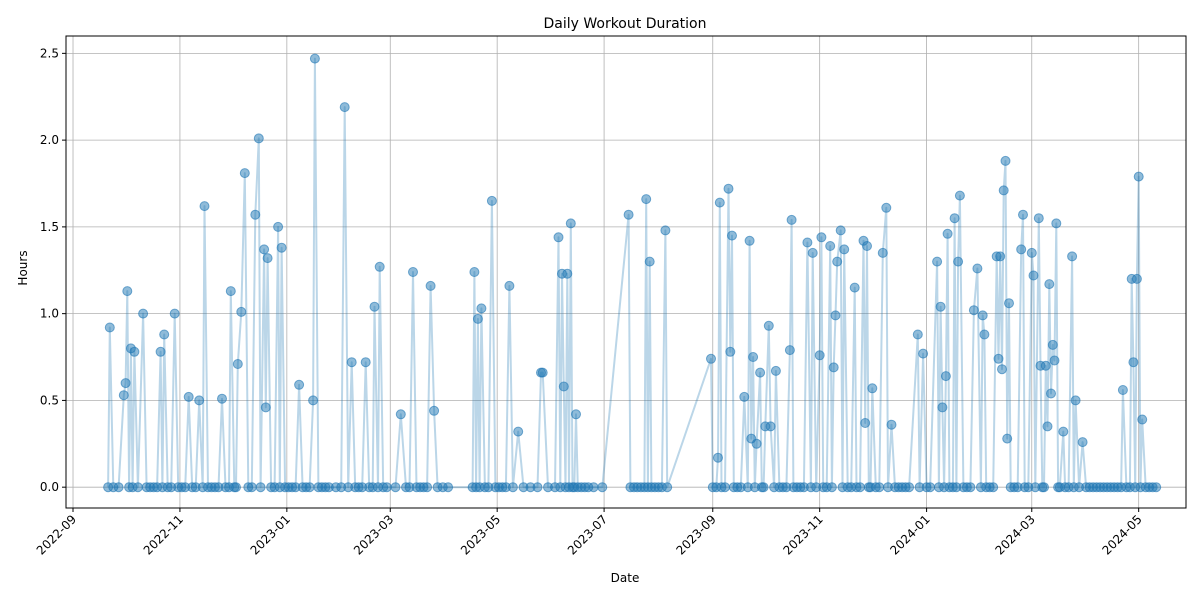 This screenshot has width=1200, height=600. What do you see at coordinates (1015, 534) in the screenshot?
I see `x-tick-label: 2024-03` at bounding box center [1015, 534].